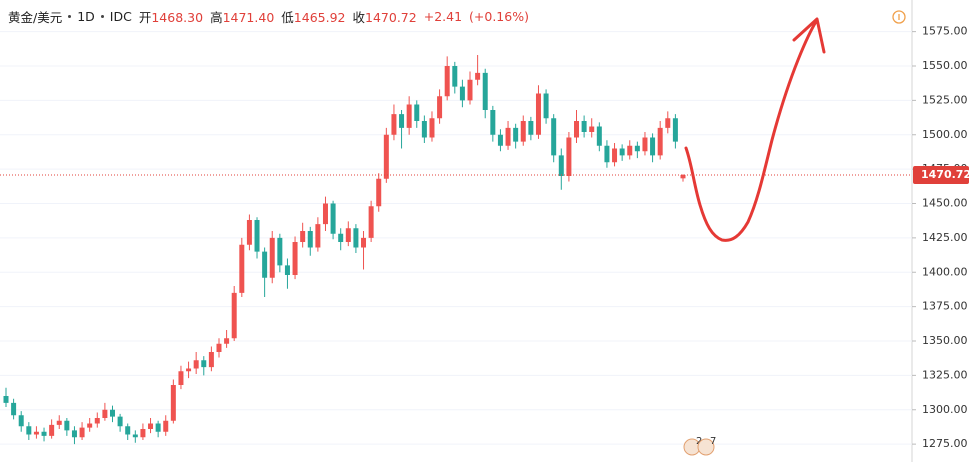  Describe the element at coordinates (945, 271) in the screenshot. I see `y-tick-label: 1400.00` at that location.